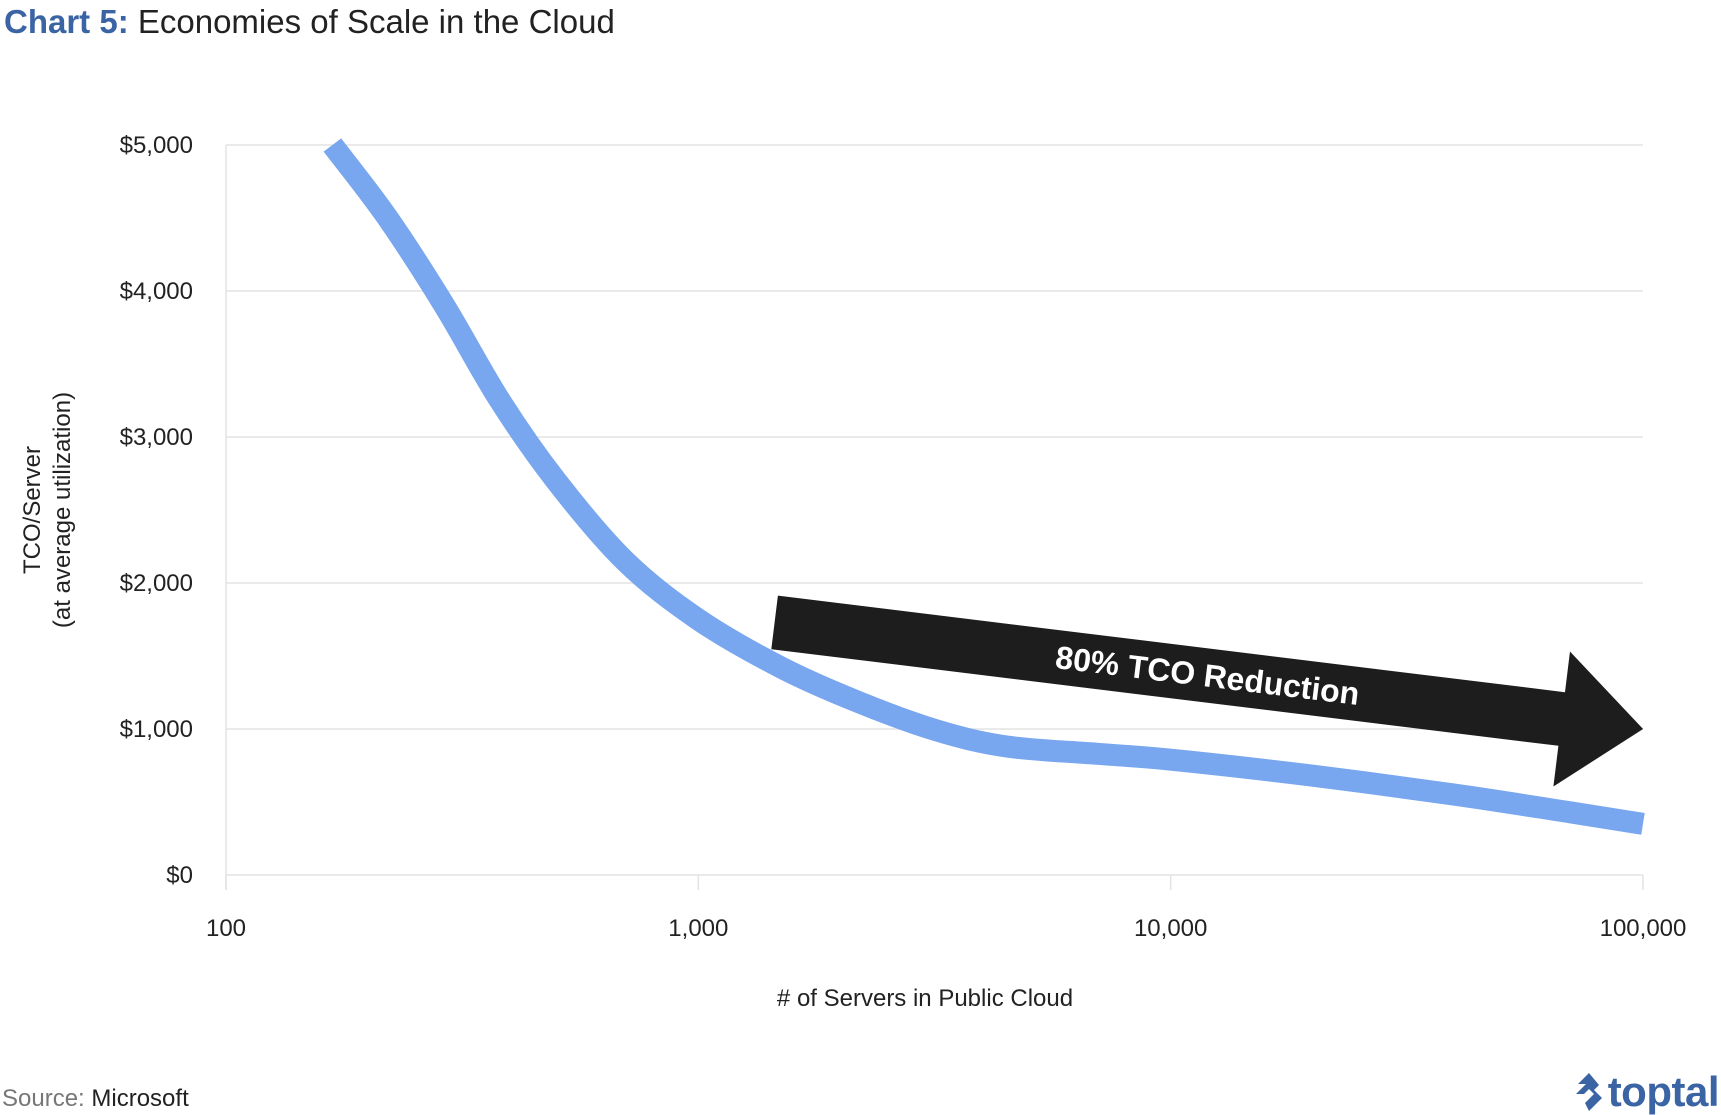  What do you see at coordinates (156, 583) in the screenshot?
I see `y-tick-label: $2,000` at bounding box center [156, 583].